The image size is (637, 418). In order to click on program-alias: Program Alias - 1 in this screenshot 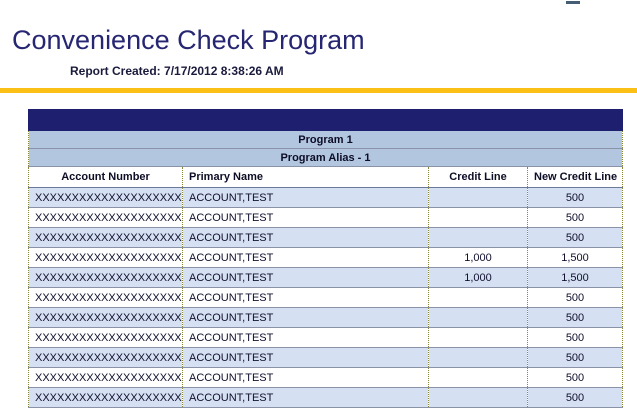, I will do `click(325, 157)`.